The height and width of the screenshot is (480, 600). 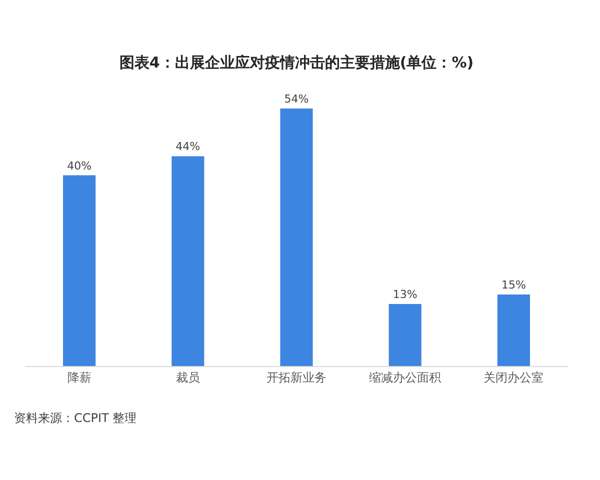 What do you see at coordinates (79, 377) in the screenshot?
I see `x-tick-label: 降薪` at bounding box center [79, 377].